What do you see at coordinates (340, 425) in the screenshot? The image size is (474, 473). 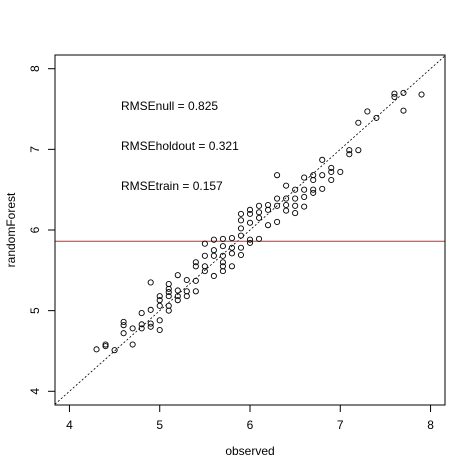 I see `x-tick-label: 7` at bounding box center [340, 425].